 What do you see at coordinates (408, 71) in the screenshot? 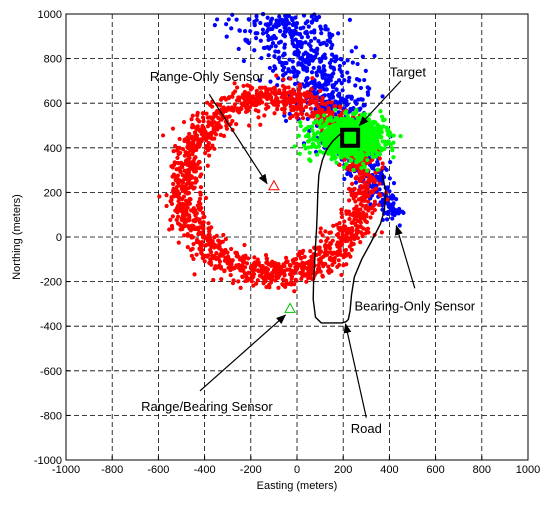
I see `annotation-label: Target` at bounding box center [408, 71].